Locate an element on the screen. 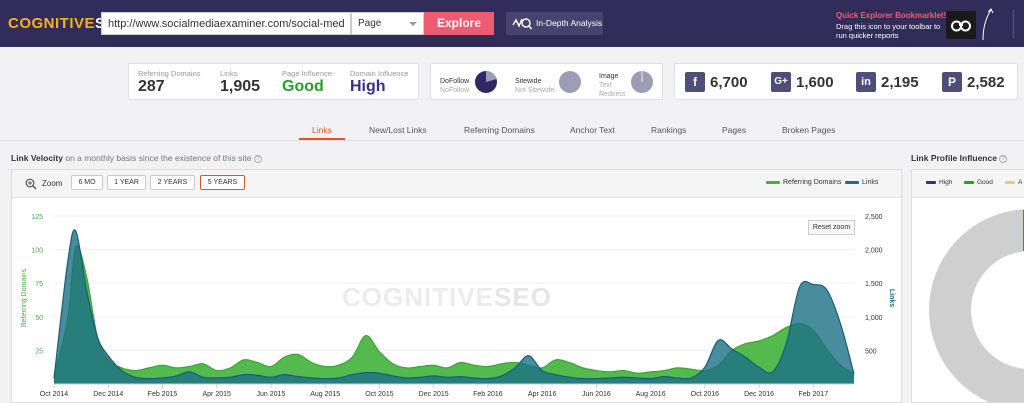  x-tick-label: Dec 2015 is located at coordinates (434, 394).